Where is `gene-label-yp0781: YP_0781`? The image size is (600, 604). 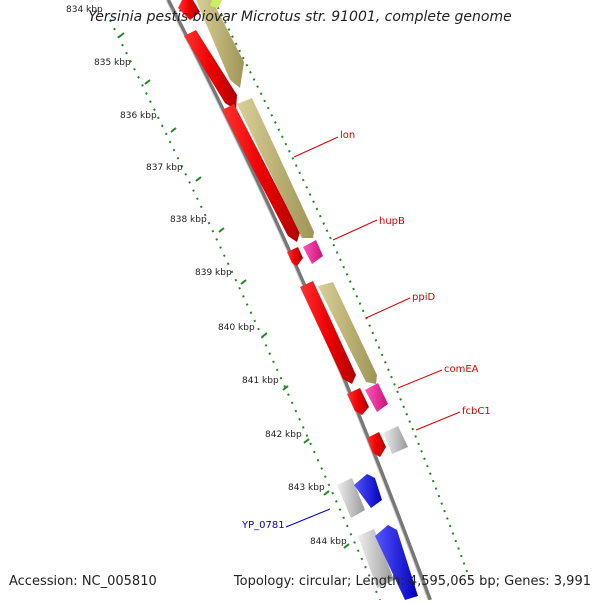 gene-label-yp0781: YP_0781 is located at coordinates (263, 525).